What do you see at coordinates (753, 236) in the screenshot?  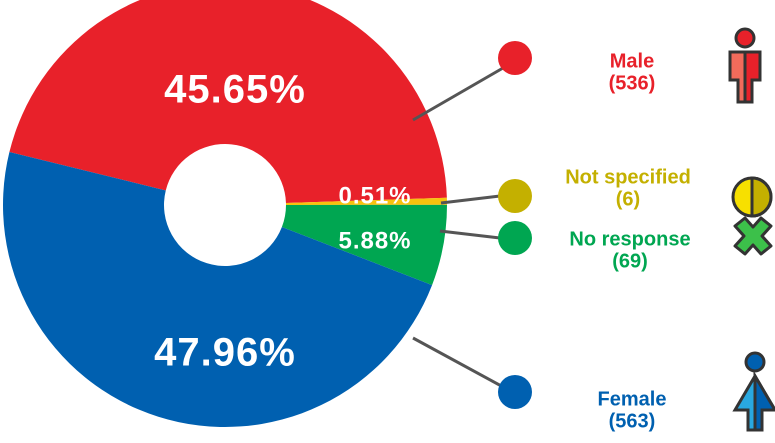 I see `no-response-icon` at bounding box center [753, 236].